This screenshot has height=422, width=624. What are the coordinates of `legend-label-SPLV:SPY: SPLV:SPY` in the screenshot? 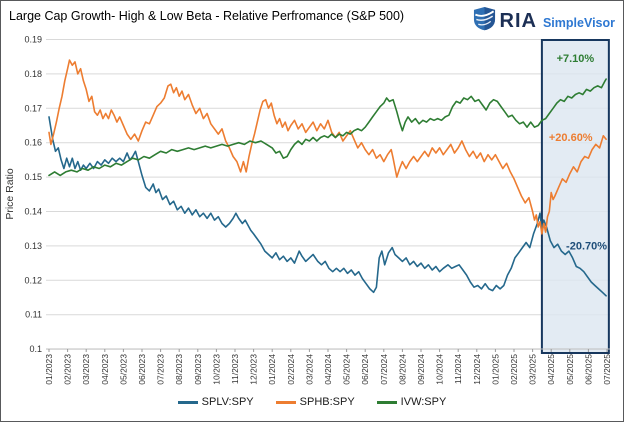 It's located at (227, 402).